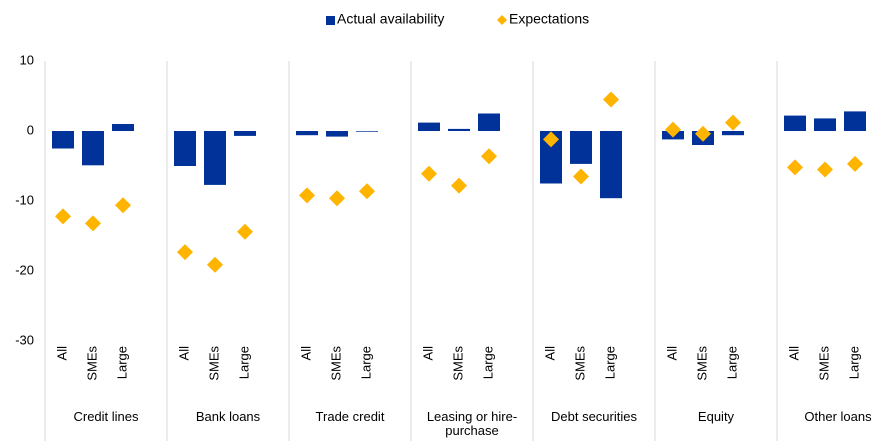  Describe the element at coordinates (549, 19) in the screenshot. I see `legend-label: Expectations` at that location.